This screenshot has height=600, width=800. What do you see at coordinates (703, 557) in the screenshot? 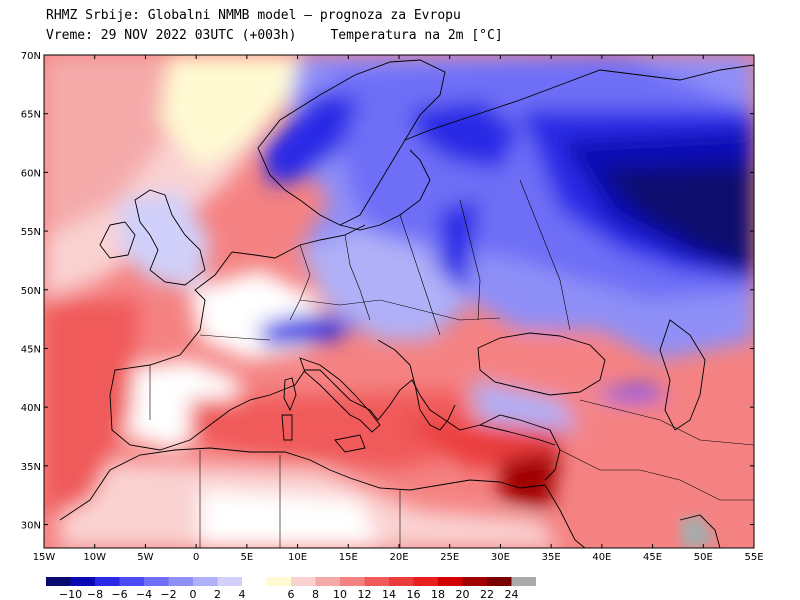
I see `lon-tick-label: 50E` at bounding box center [703, 557].